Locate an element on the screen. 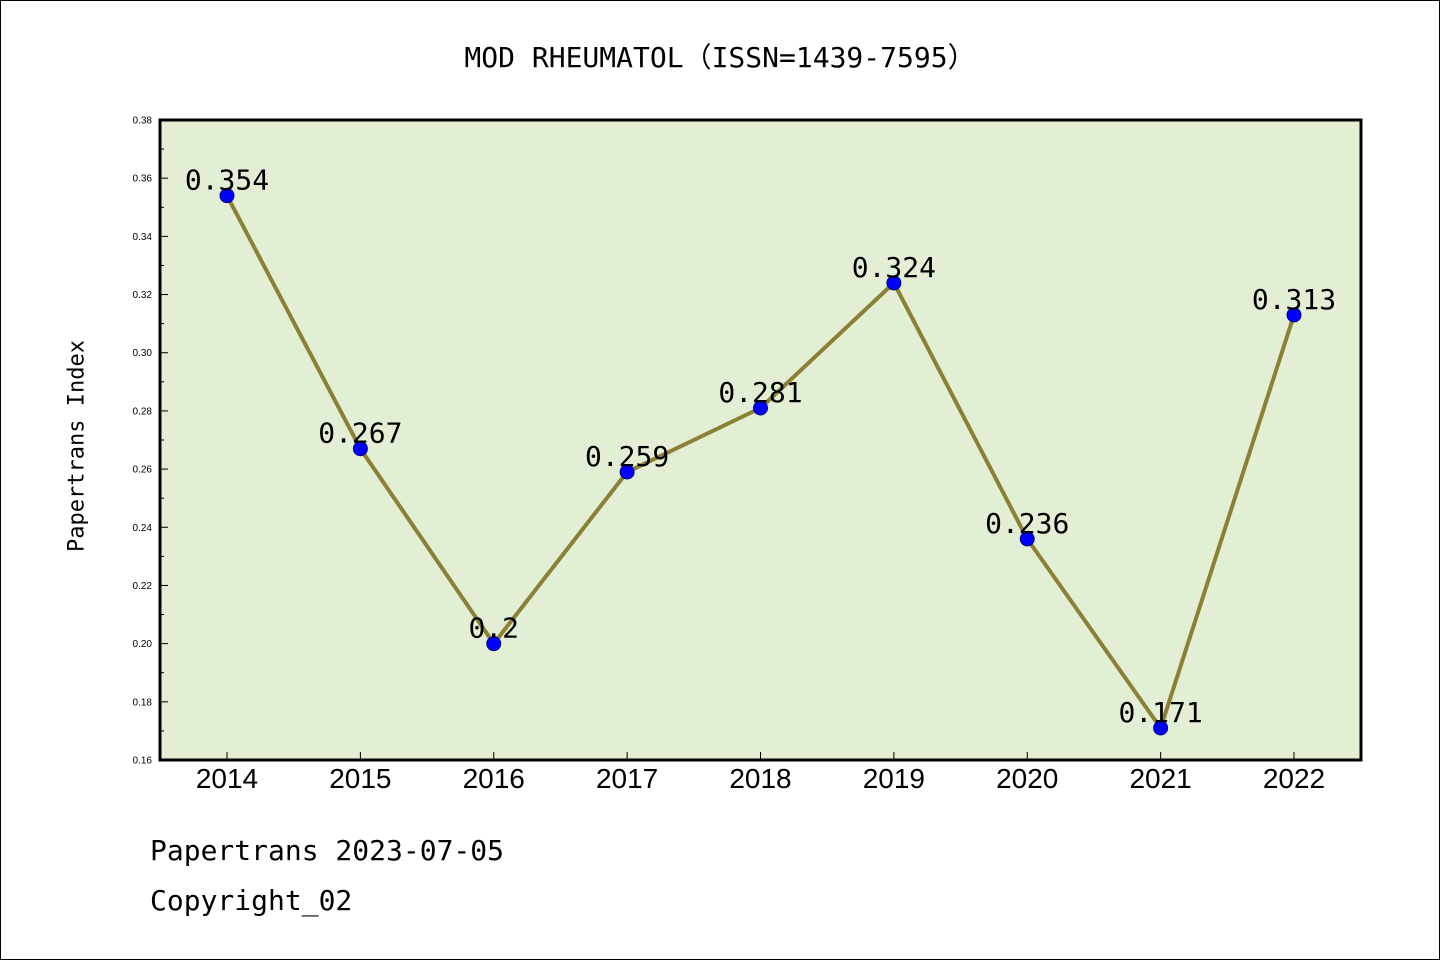  y-tick-label: 0.24 is located at coordinates (143, 528).